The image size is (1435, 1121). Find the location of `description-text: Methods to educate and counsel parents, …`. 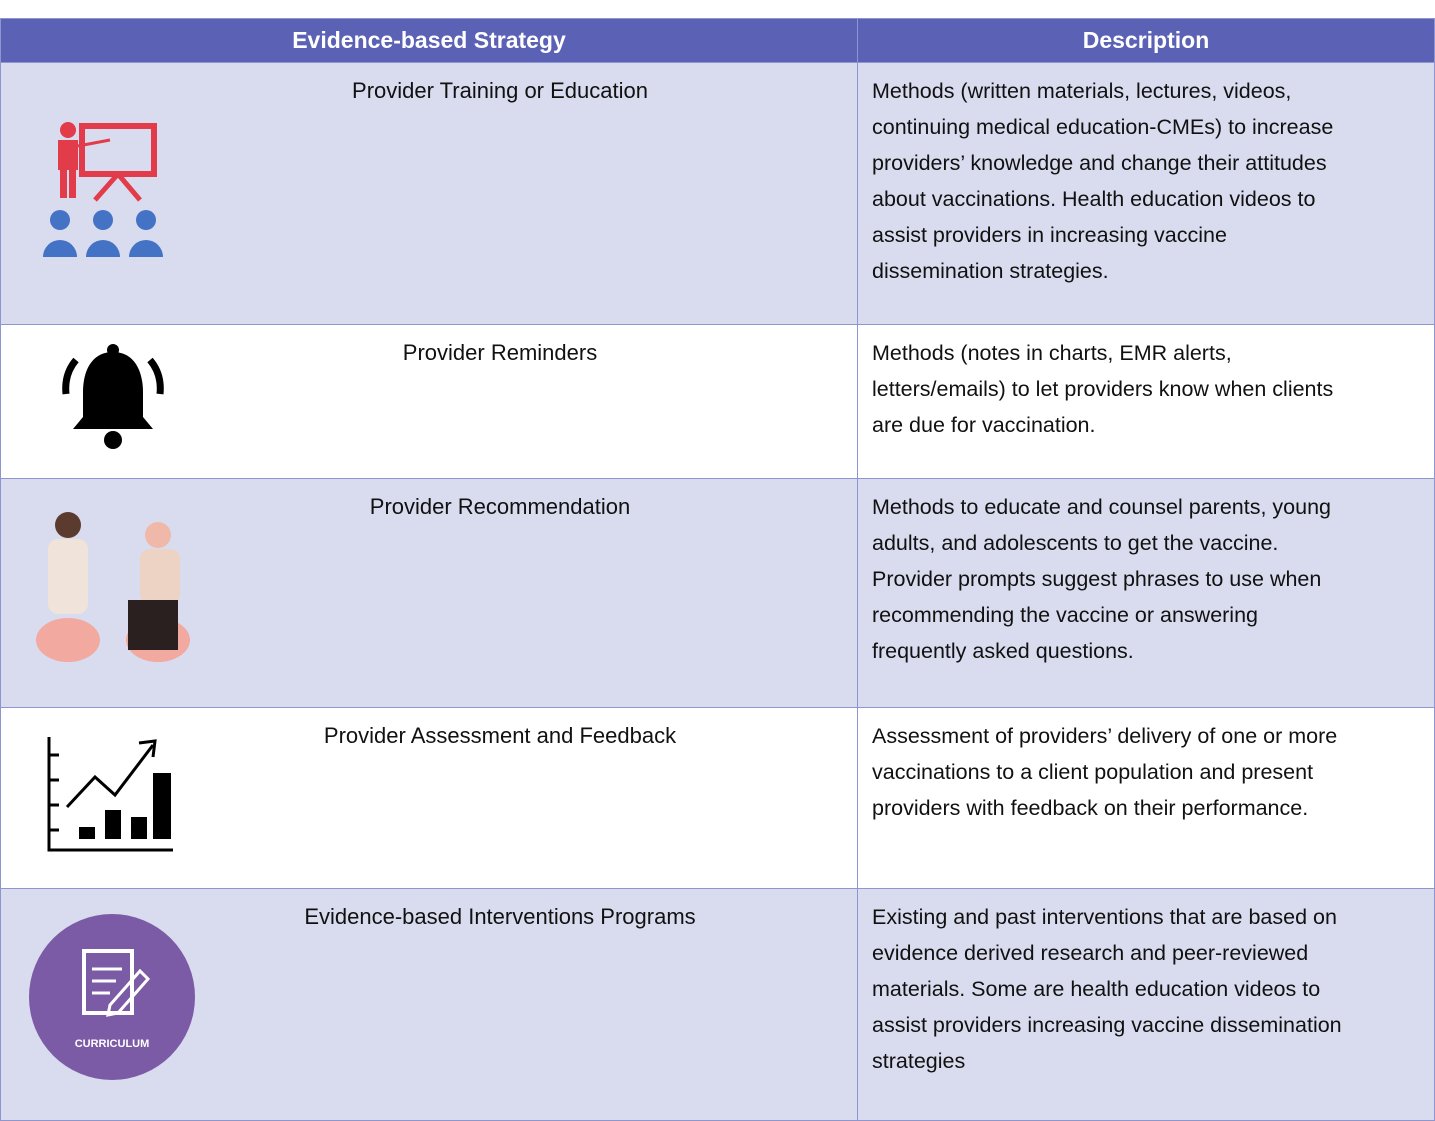

description-text: Methods to educate and counsel parents, … is located at coordinates (1101, 579).